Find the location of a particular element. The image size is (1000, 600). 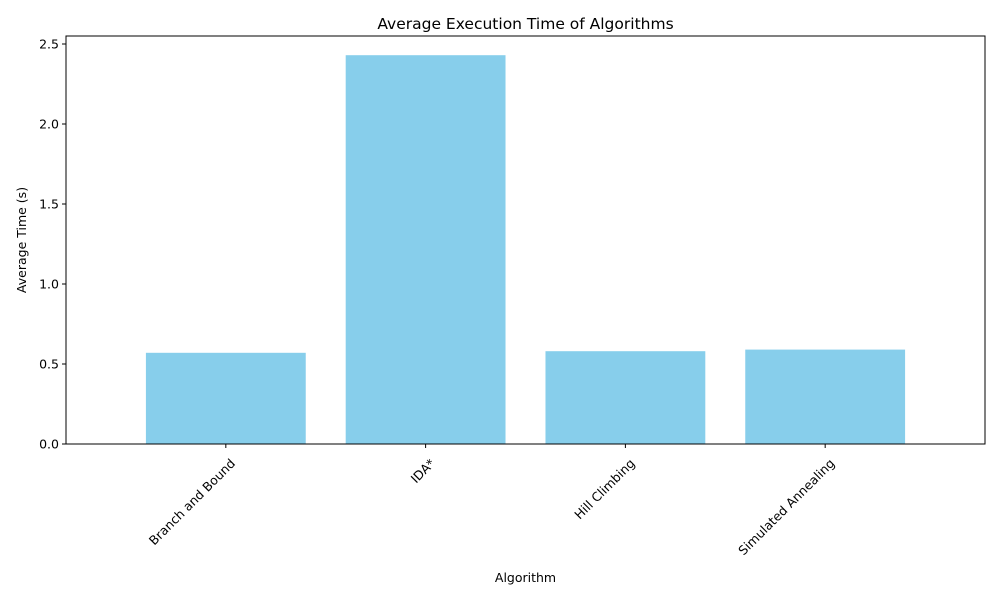

bar-hill-climbing is located at coordinates (625, 397).